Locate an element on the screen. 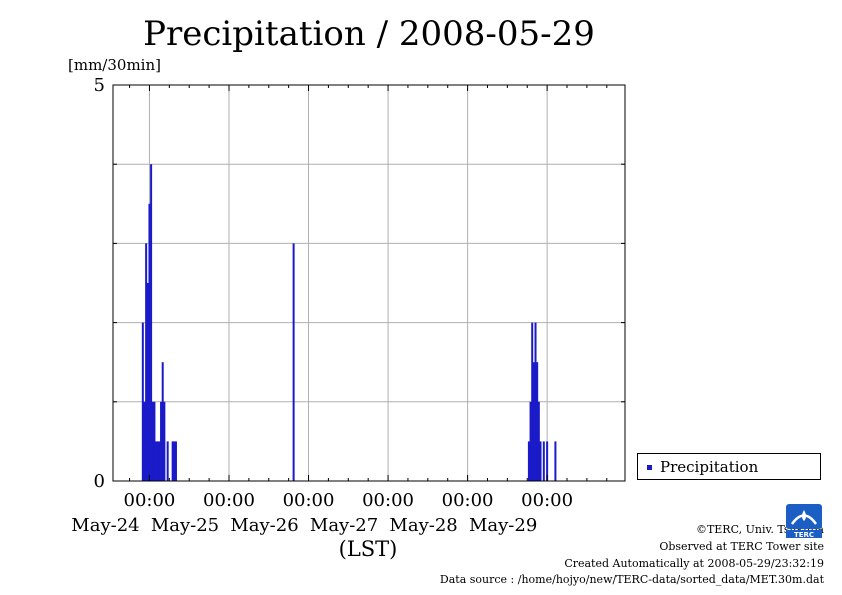  footer-observed: Observed at TERC Tower site is located at coordinates (741, 546).